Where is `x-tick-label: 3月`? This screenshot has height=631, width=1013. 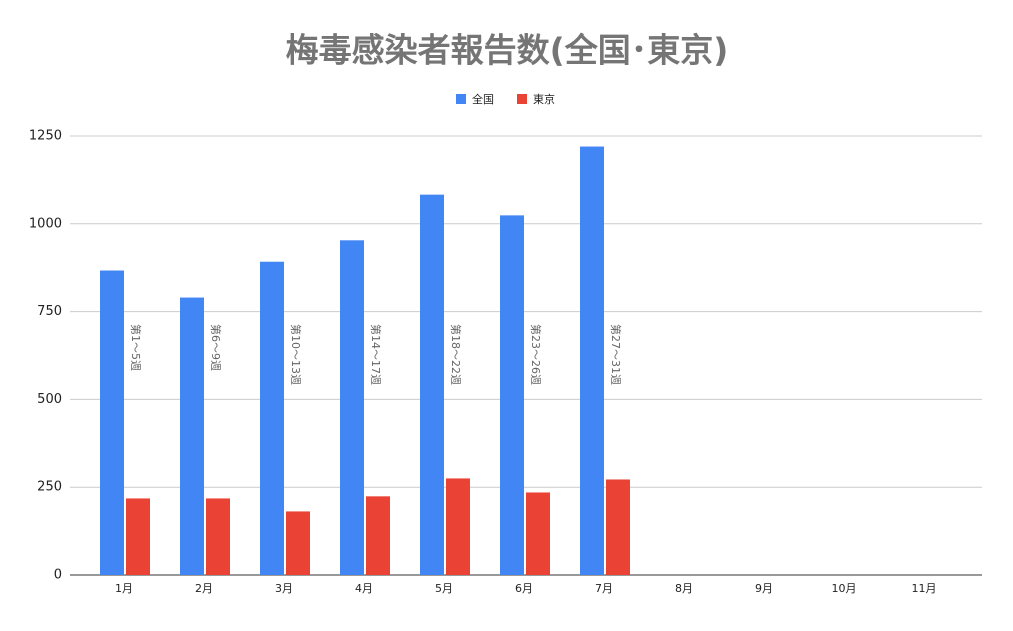
x-tick-label: 3月 is located at coordinates (284, 588).